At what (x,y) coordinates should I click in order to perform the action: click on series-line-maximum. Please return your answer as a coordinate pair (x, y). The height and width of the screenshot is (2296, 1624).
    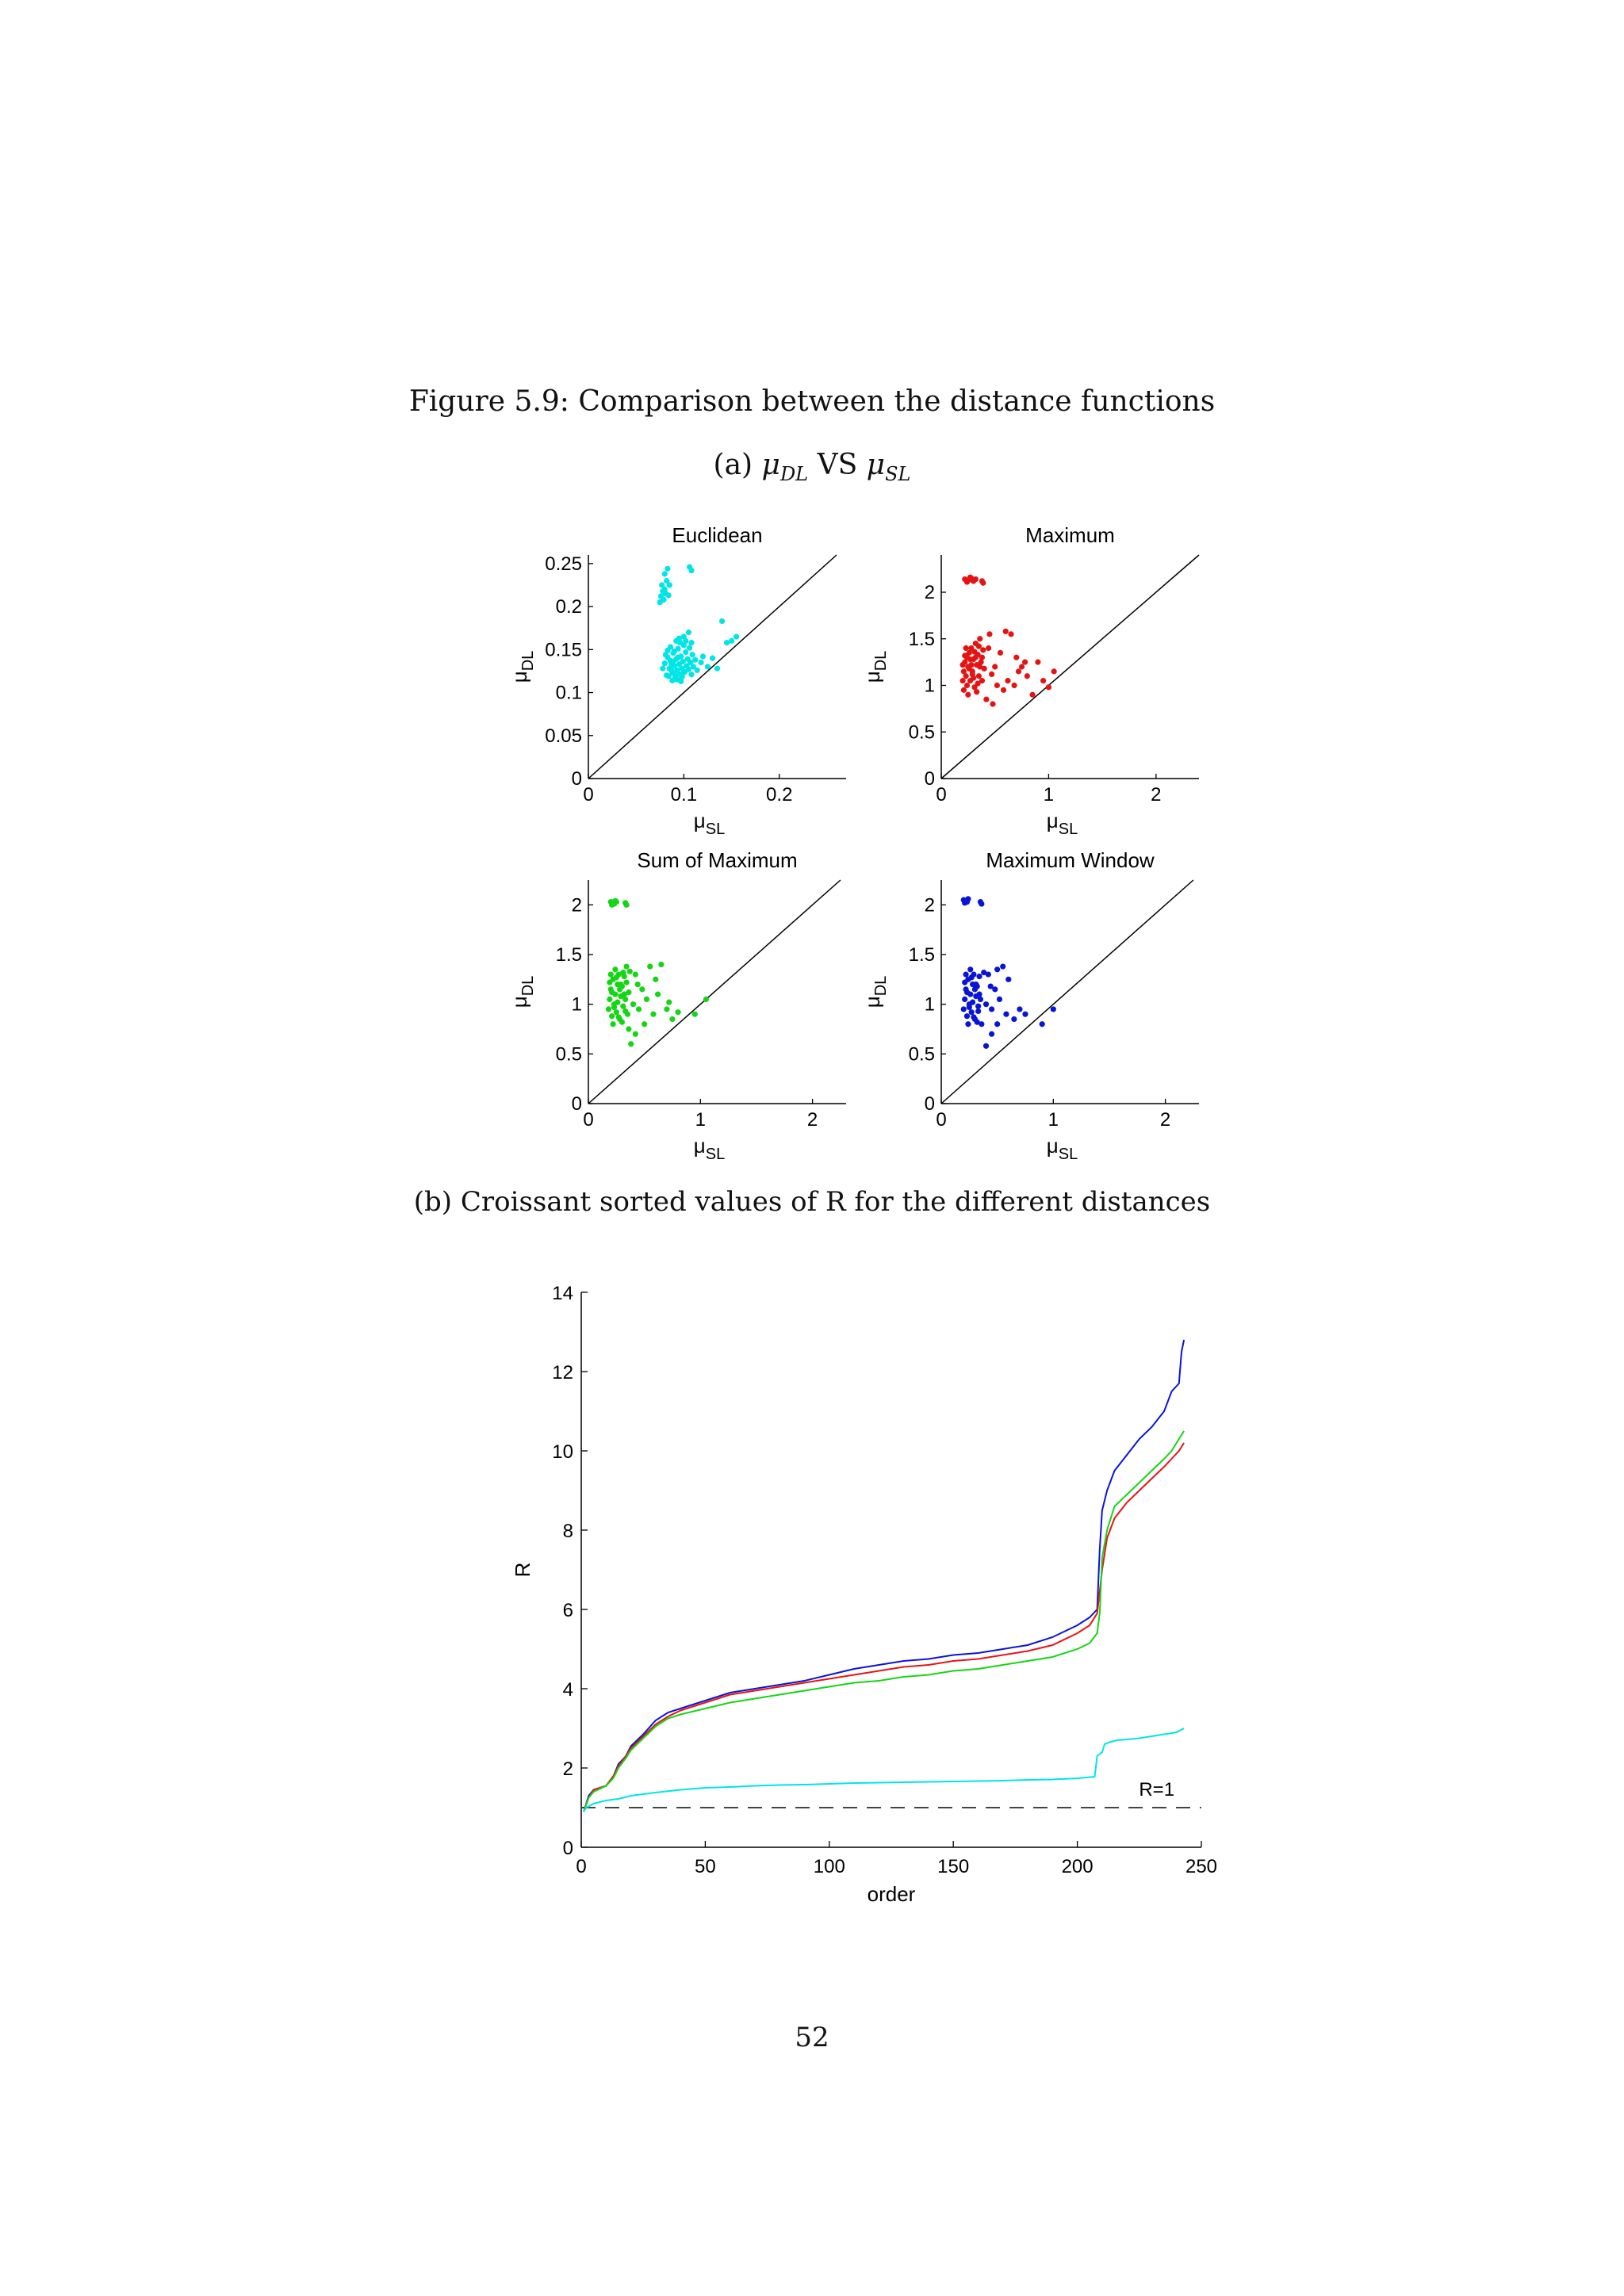
    Looking at the image, I should click on (884, 1627).